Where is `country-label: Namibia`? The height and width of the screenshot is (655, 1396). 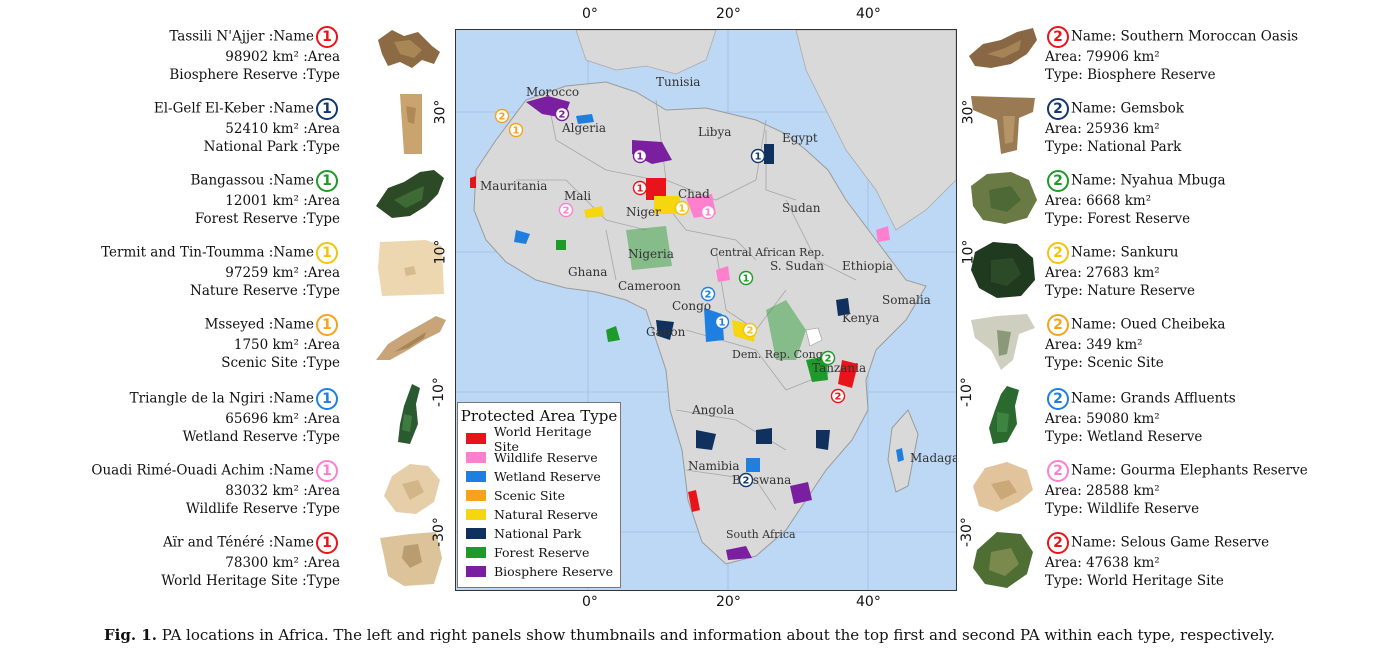
country-label: Namibia is located at coordinates (714, 466).